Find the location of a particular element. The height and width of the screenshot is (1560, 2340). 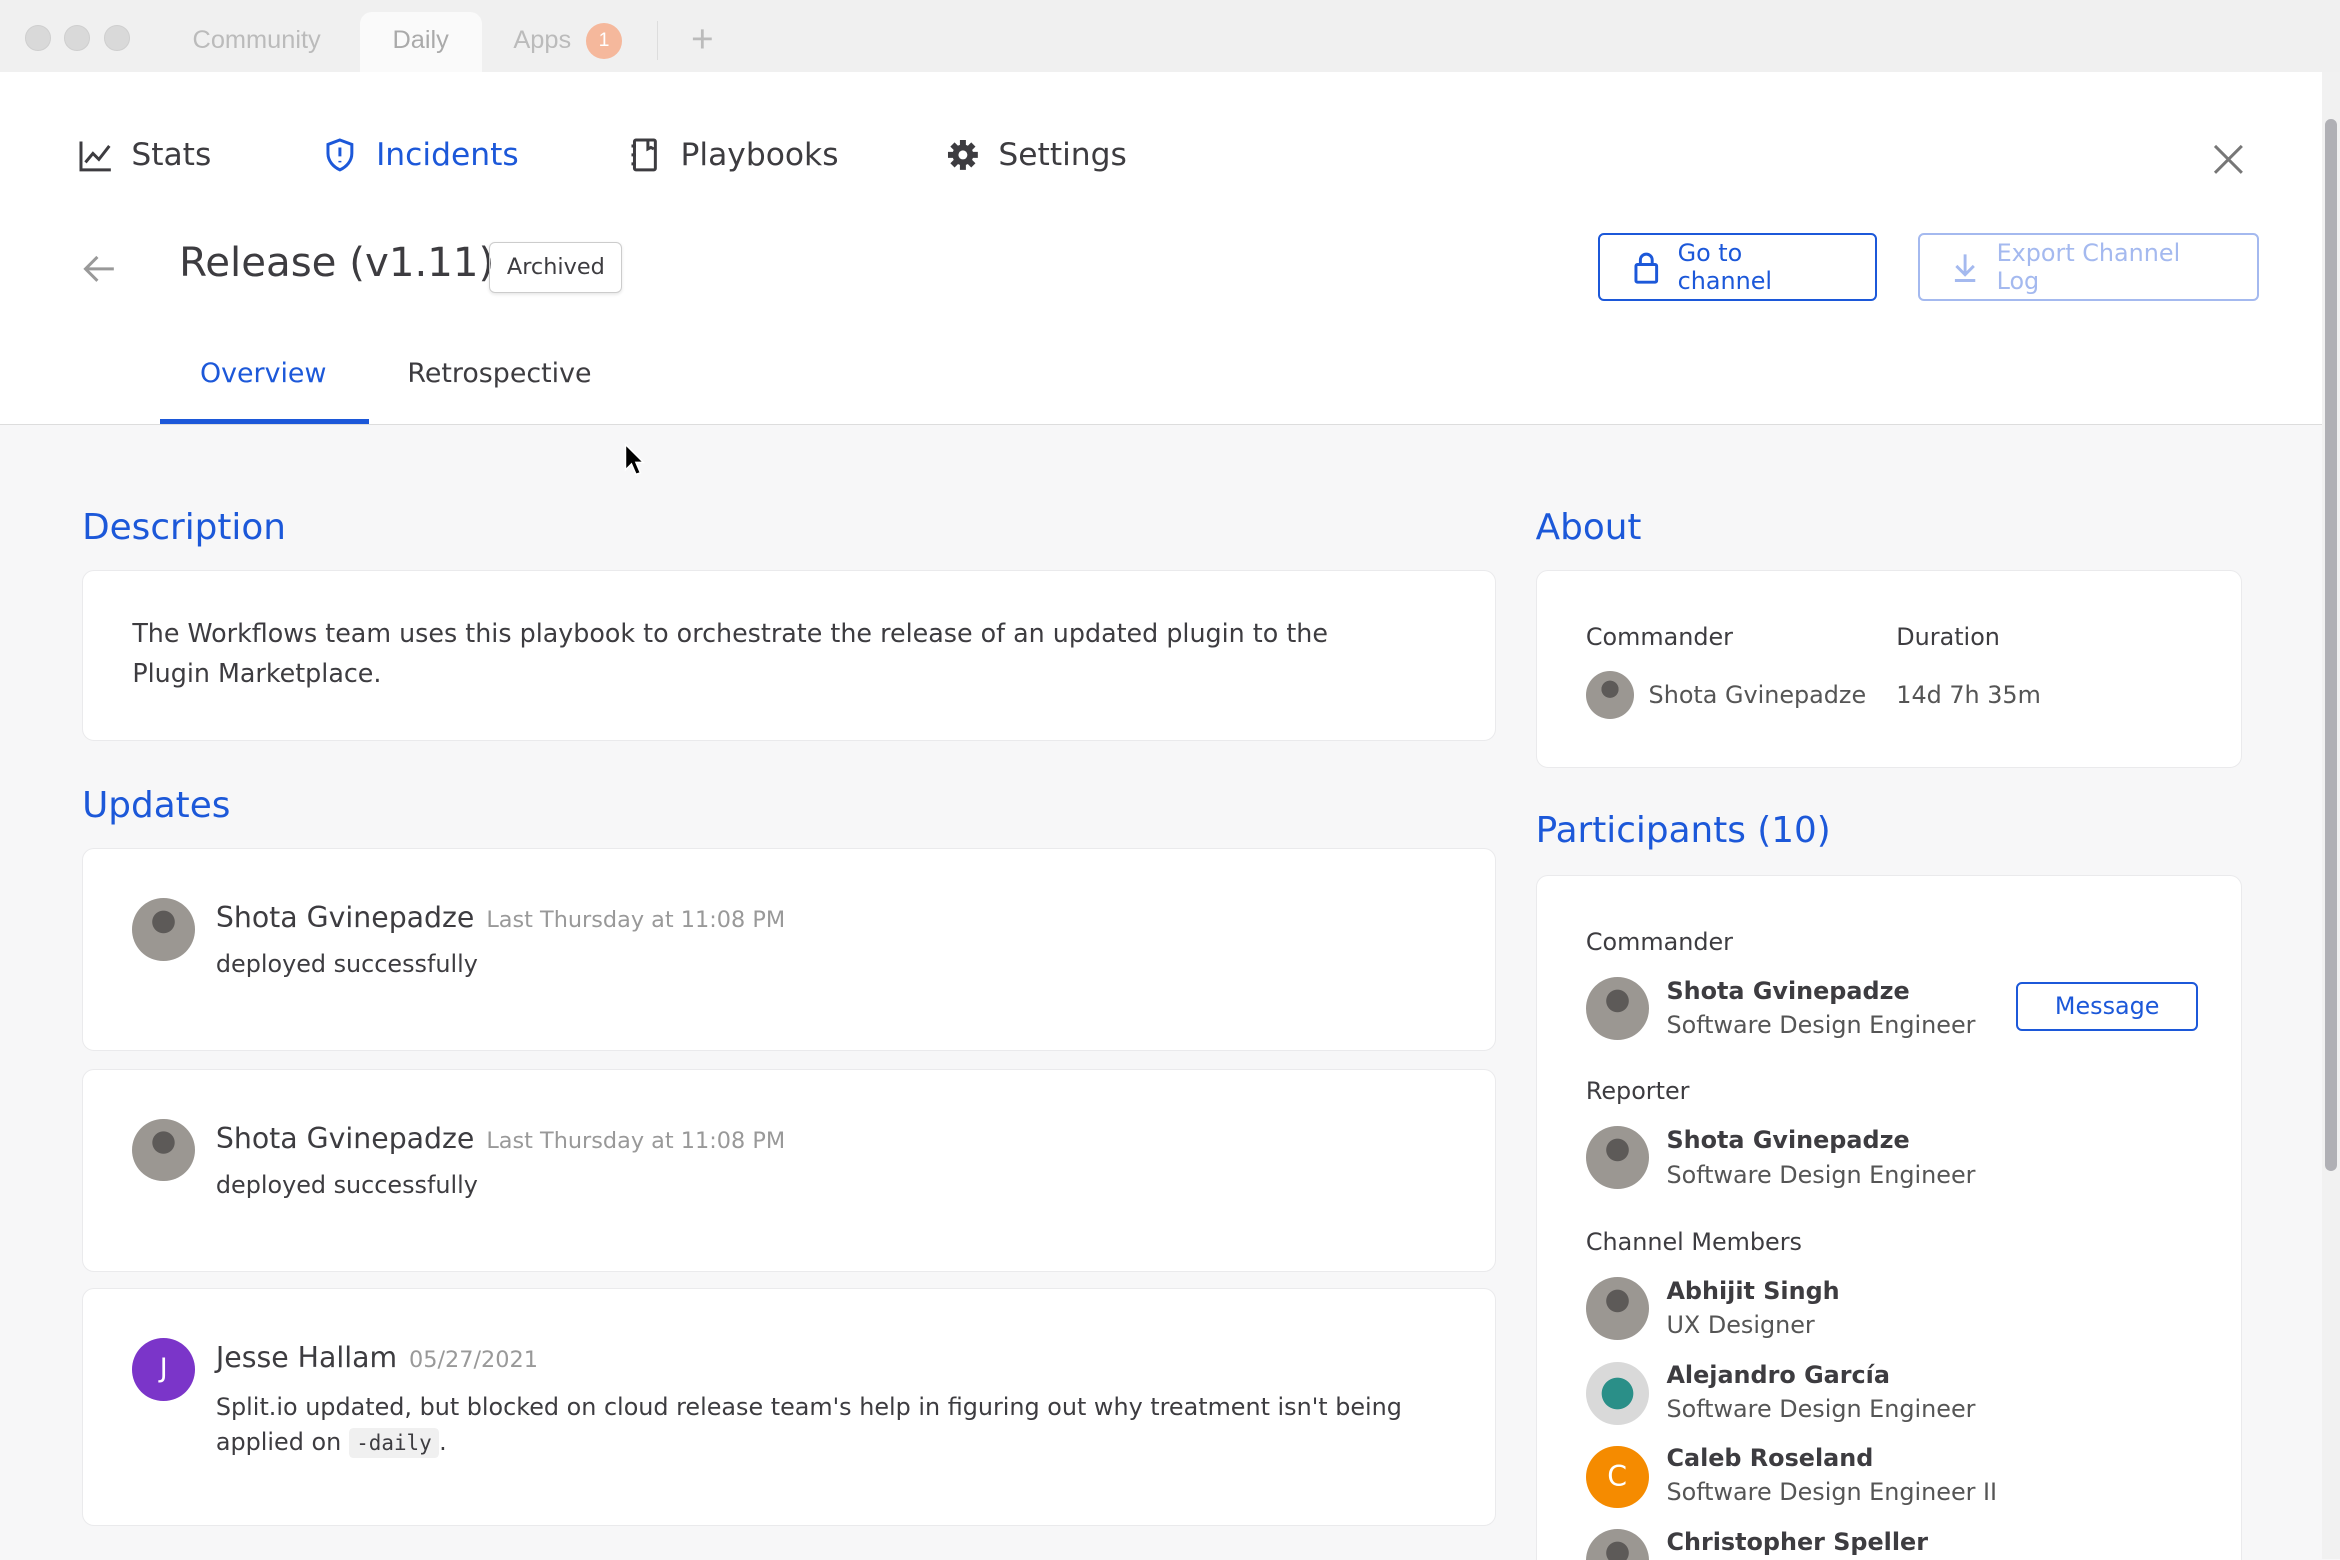

nav-playbooks: Playbooks is located at coordinates (733, 155).